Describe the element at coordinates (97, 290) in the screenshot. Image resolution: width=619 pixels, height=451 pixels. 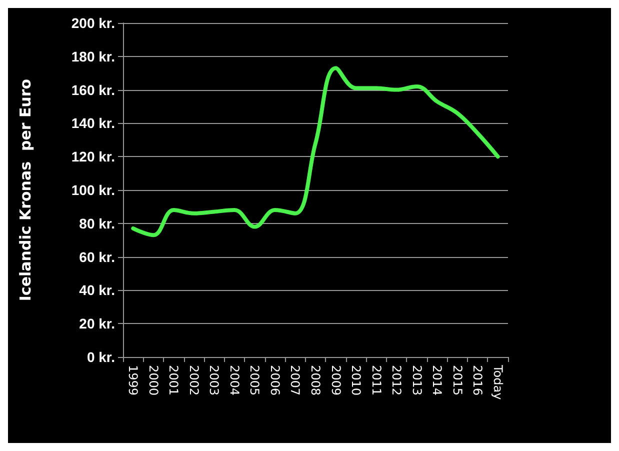
I see `y-tick-label: 40 kr.` at that location.